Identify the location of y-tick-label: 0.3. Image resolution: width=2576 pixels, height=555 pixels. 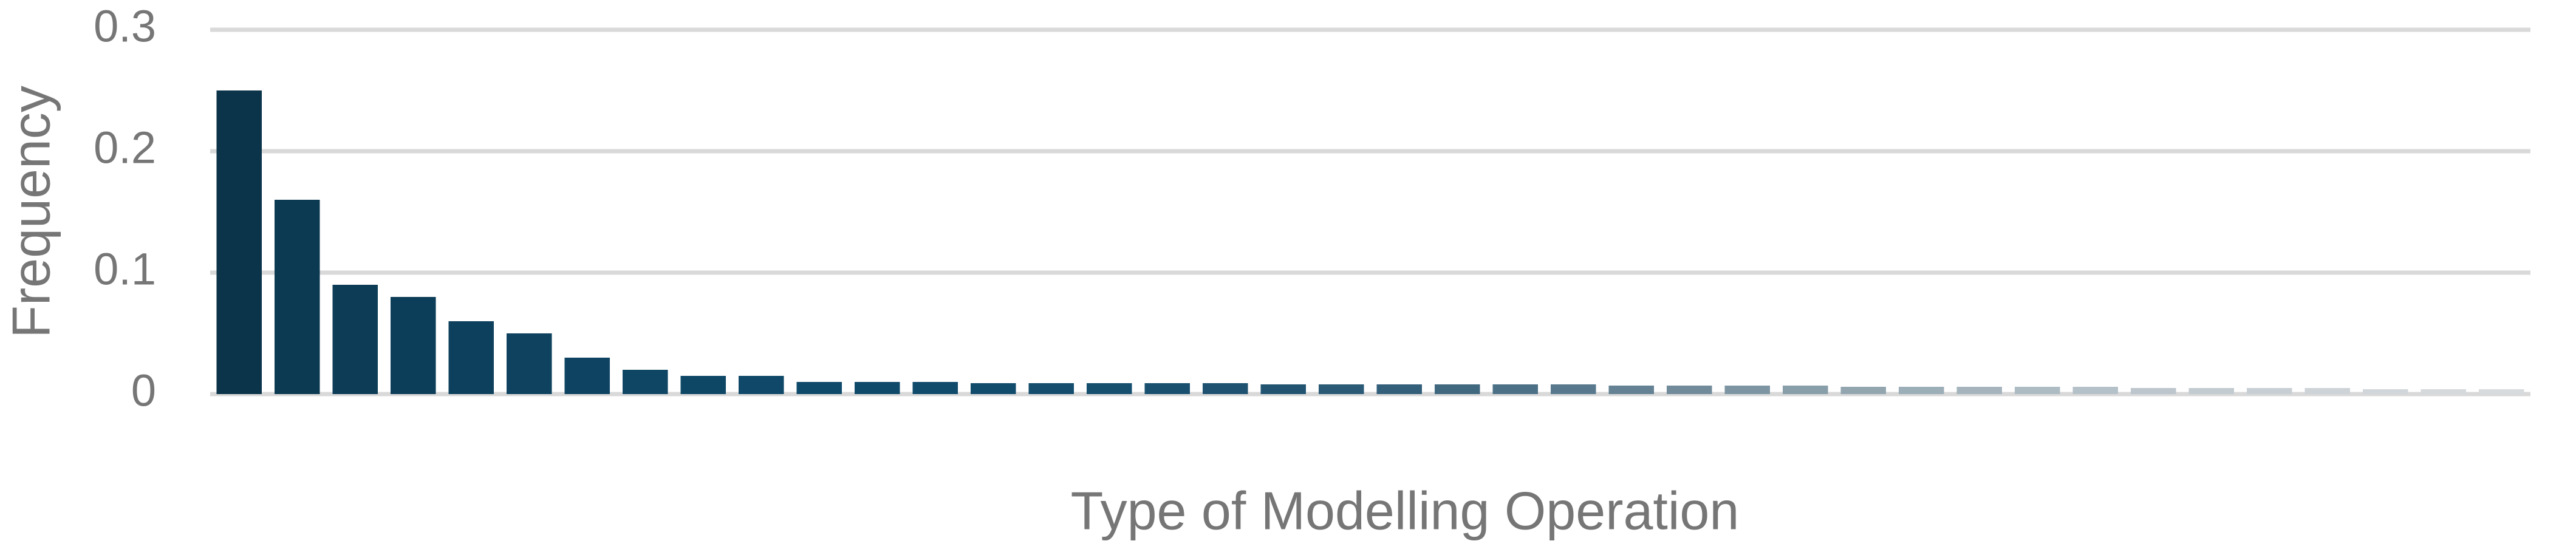
(125, 27).